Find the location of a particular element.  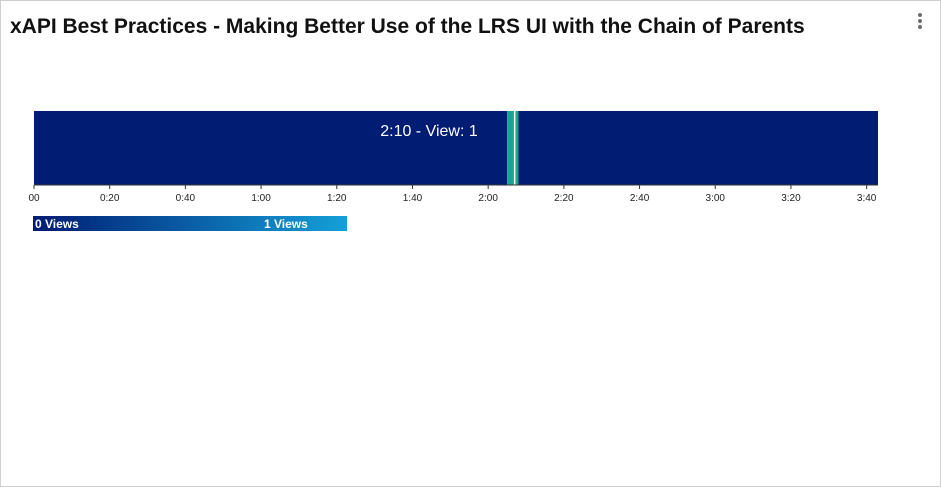

x-tick-label-8: 2:40 is located at coordinates (640, 198).